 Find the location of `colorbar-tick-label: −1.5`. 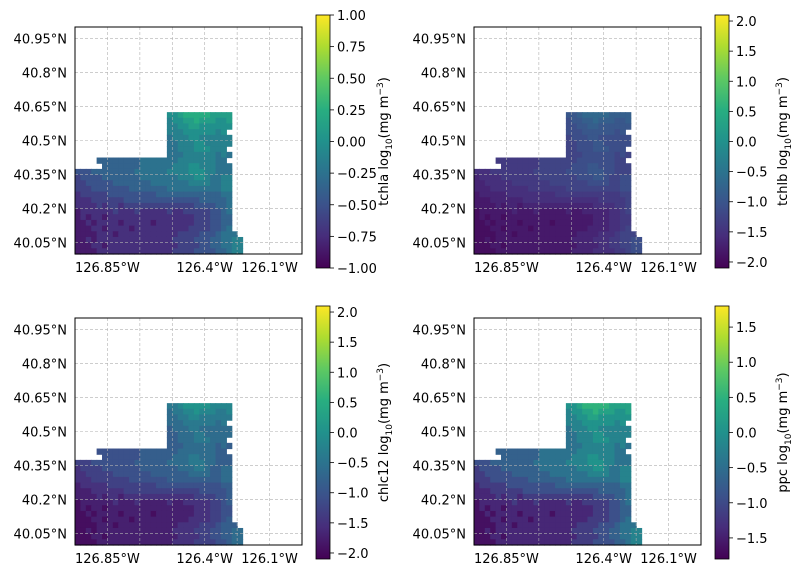

colorbar-tick-label: −1.5 is located at coordinates (353, 524).